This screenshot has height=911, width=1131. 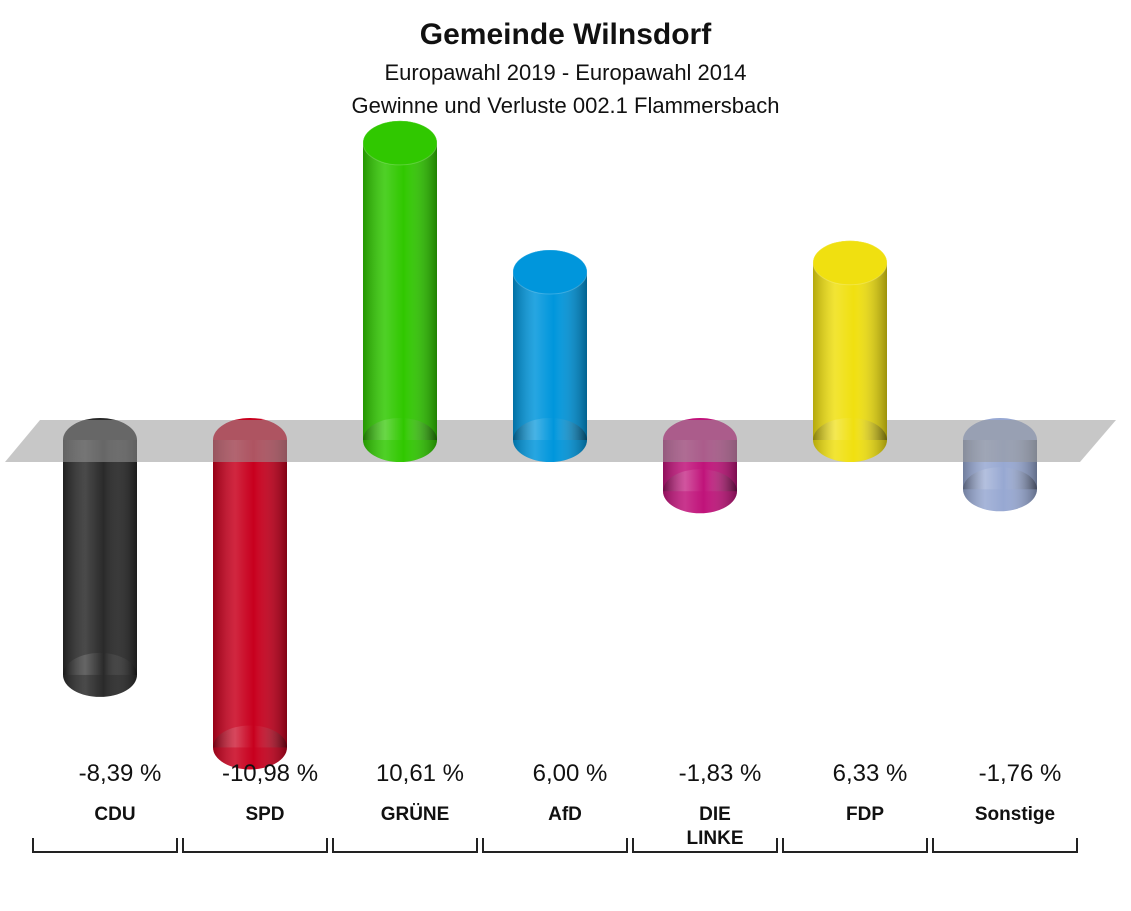 I want to click on subtitle: Gewinne und Verluste 002.1 Flammersbach, so click(x=565, y=105).